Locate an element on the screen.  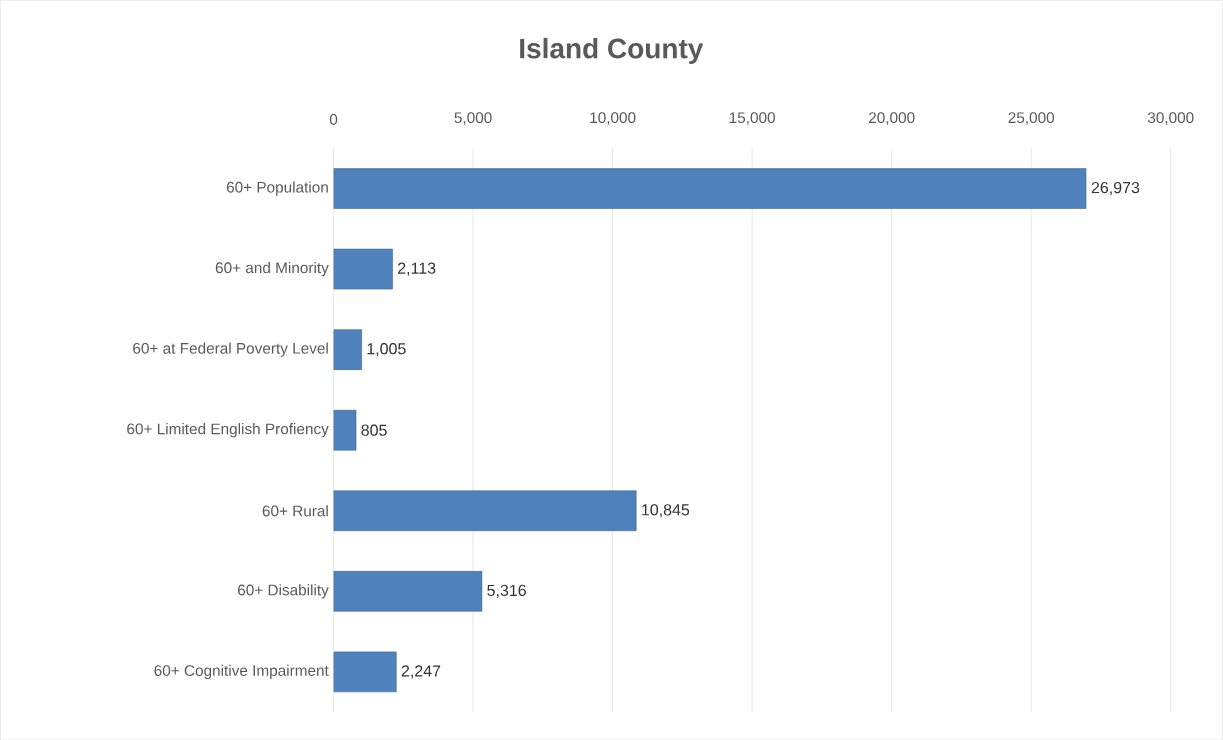
y-tick-label: 60+ at Federal Poverty Level is located at coordinates (230, 349).